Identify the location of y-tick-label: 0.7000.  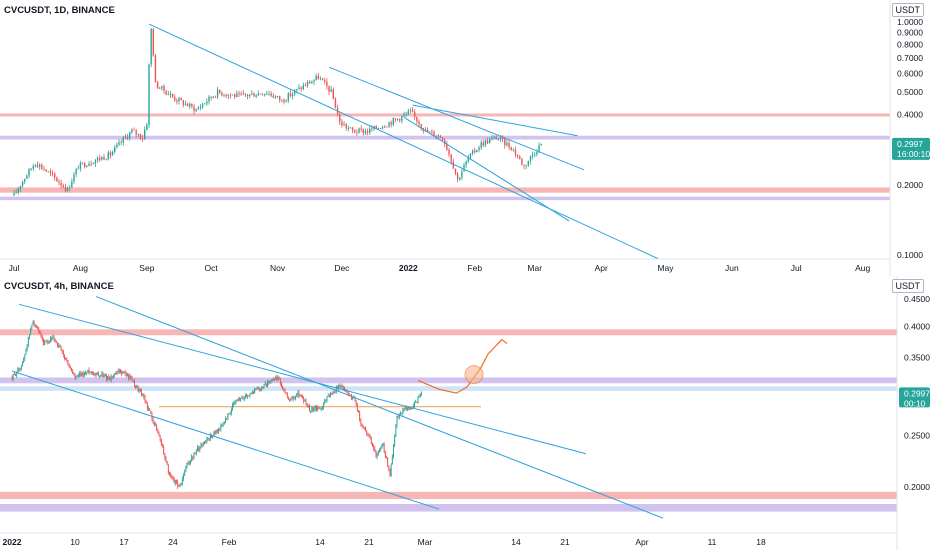
(910, 58).